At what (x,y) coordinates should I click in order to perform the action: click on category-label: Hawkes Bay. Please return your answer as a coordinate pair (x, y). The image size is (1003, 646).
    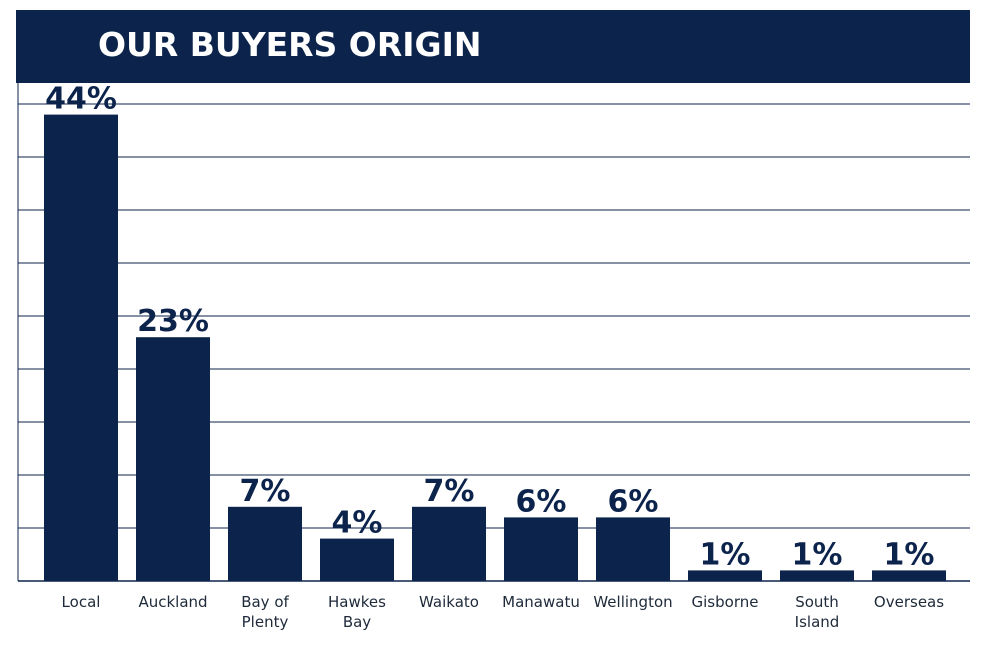
    Looking at the image, I should click on (357, 612).